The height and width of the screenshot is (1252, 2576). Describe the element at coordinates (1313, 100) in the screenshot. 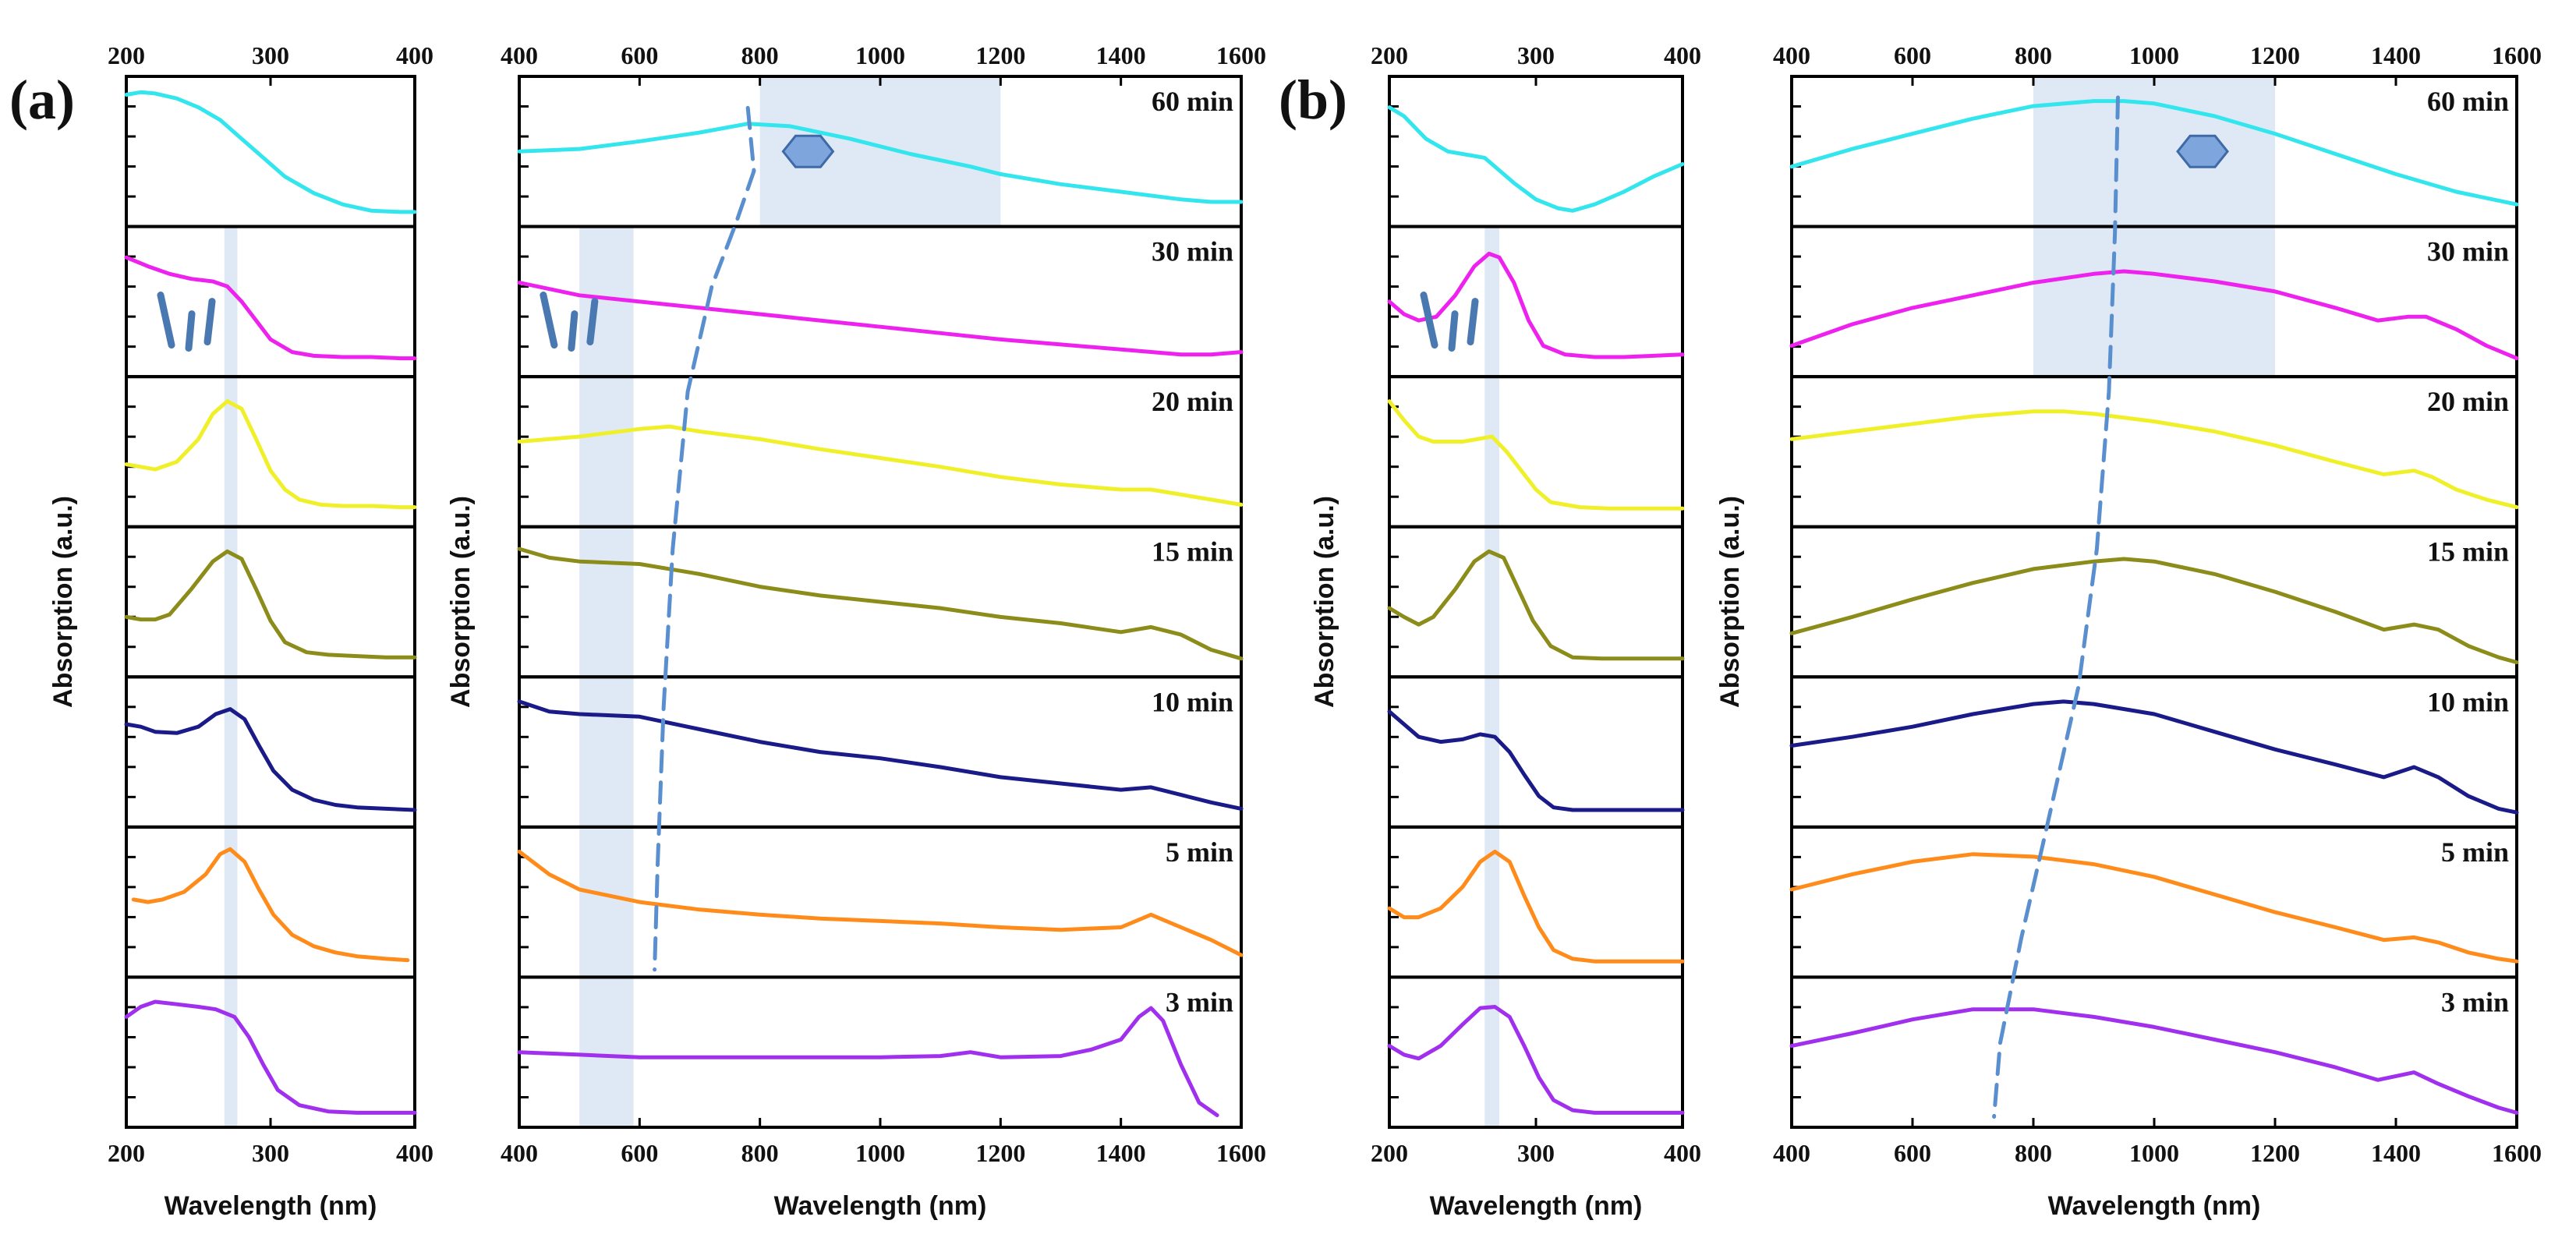

I see `panel-label-b: (b)` at that location.